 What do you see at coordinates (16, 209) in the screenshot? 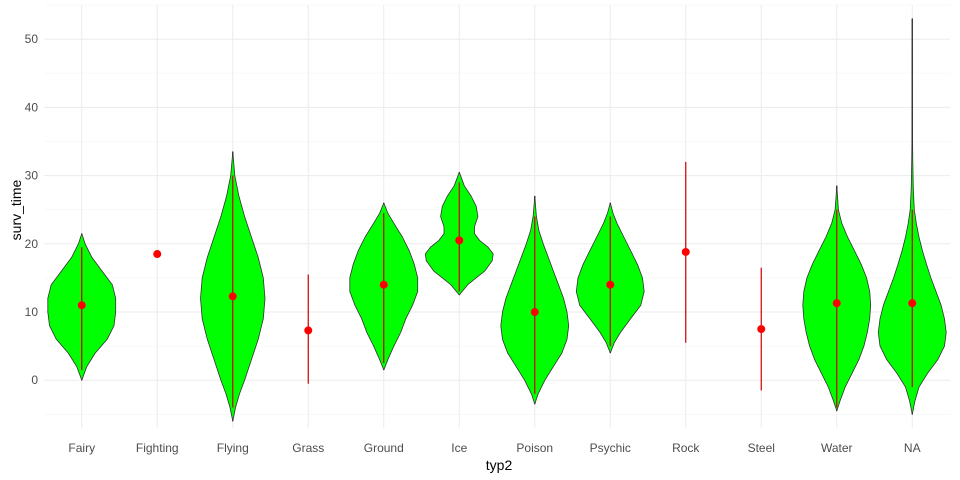
I see `y-axis-title: surv_time` at bounding box center [16, 209].